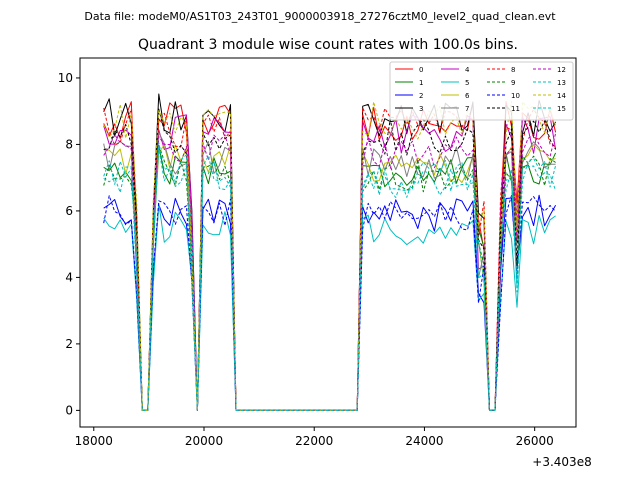  What do you see at coordinates (421, 109) in the screenshot?
I see `legend-label: 3` at bounding box center [421, 109].